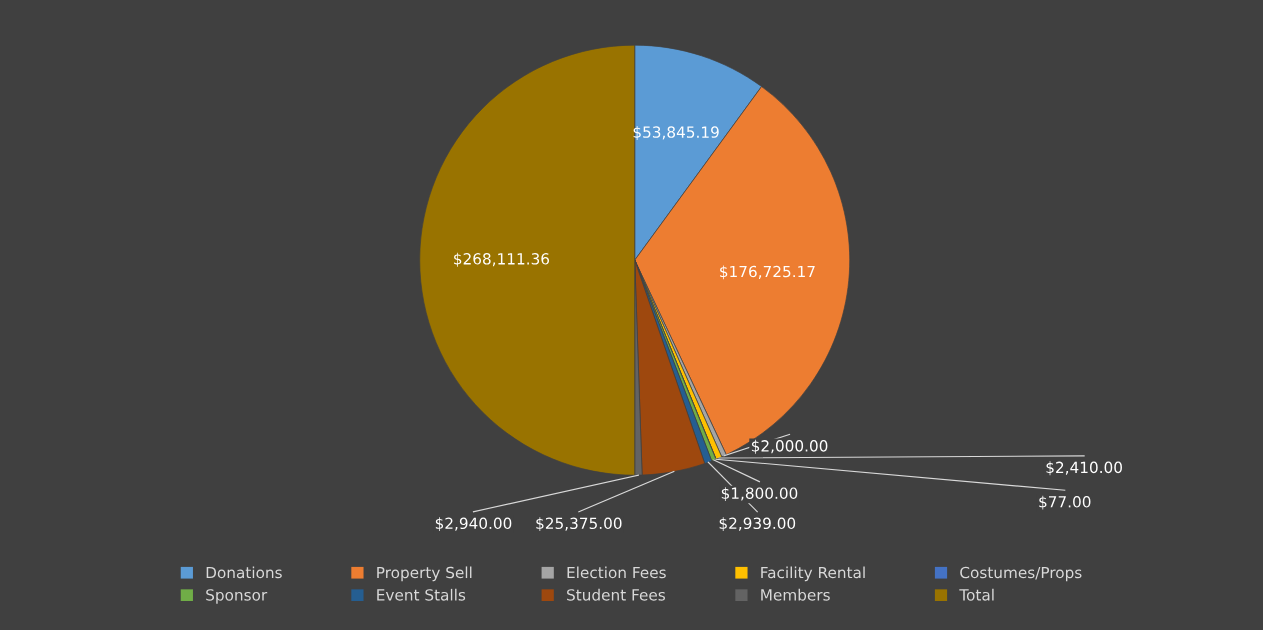  Describe the element at coordinates (579, 524) in the screenshot. I see `data-label: $25,375.00` at that location.